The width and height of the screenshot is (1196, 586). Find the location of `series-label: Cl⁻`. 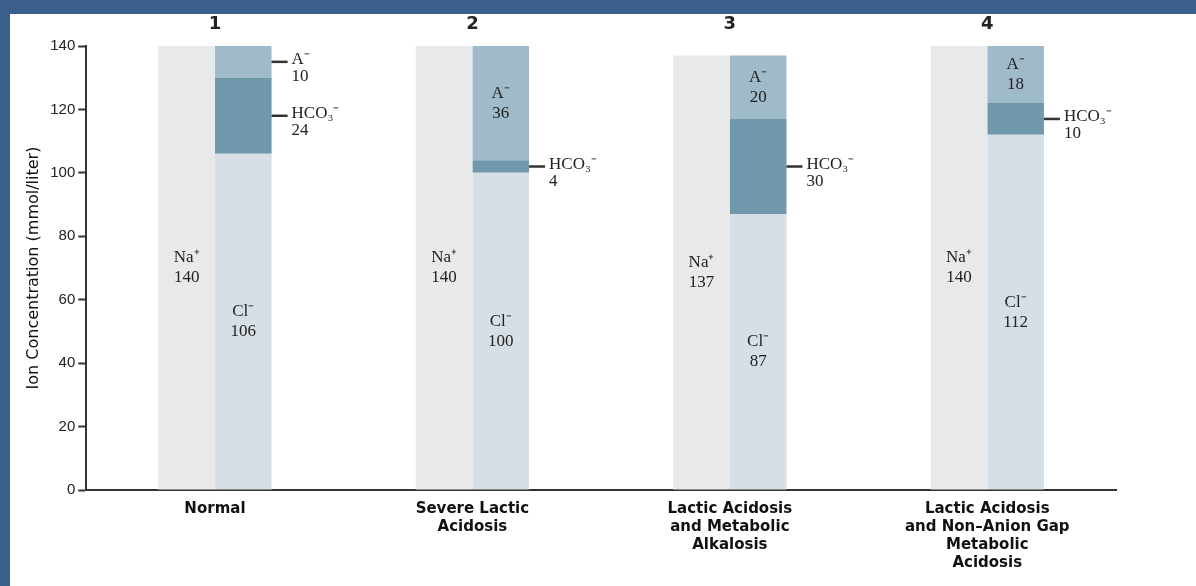

series-label: Cl⁻ is located at coordinates (758, 341).